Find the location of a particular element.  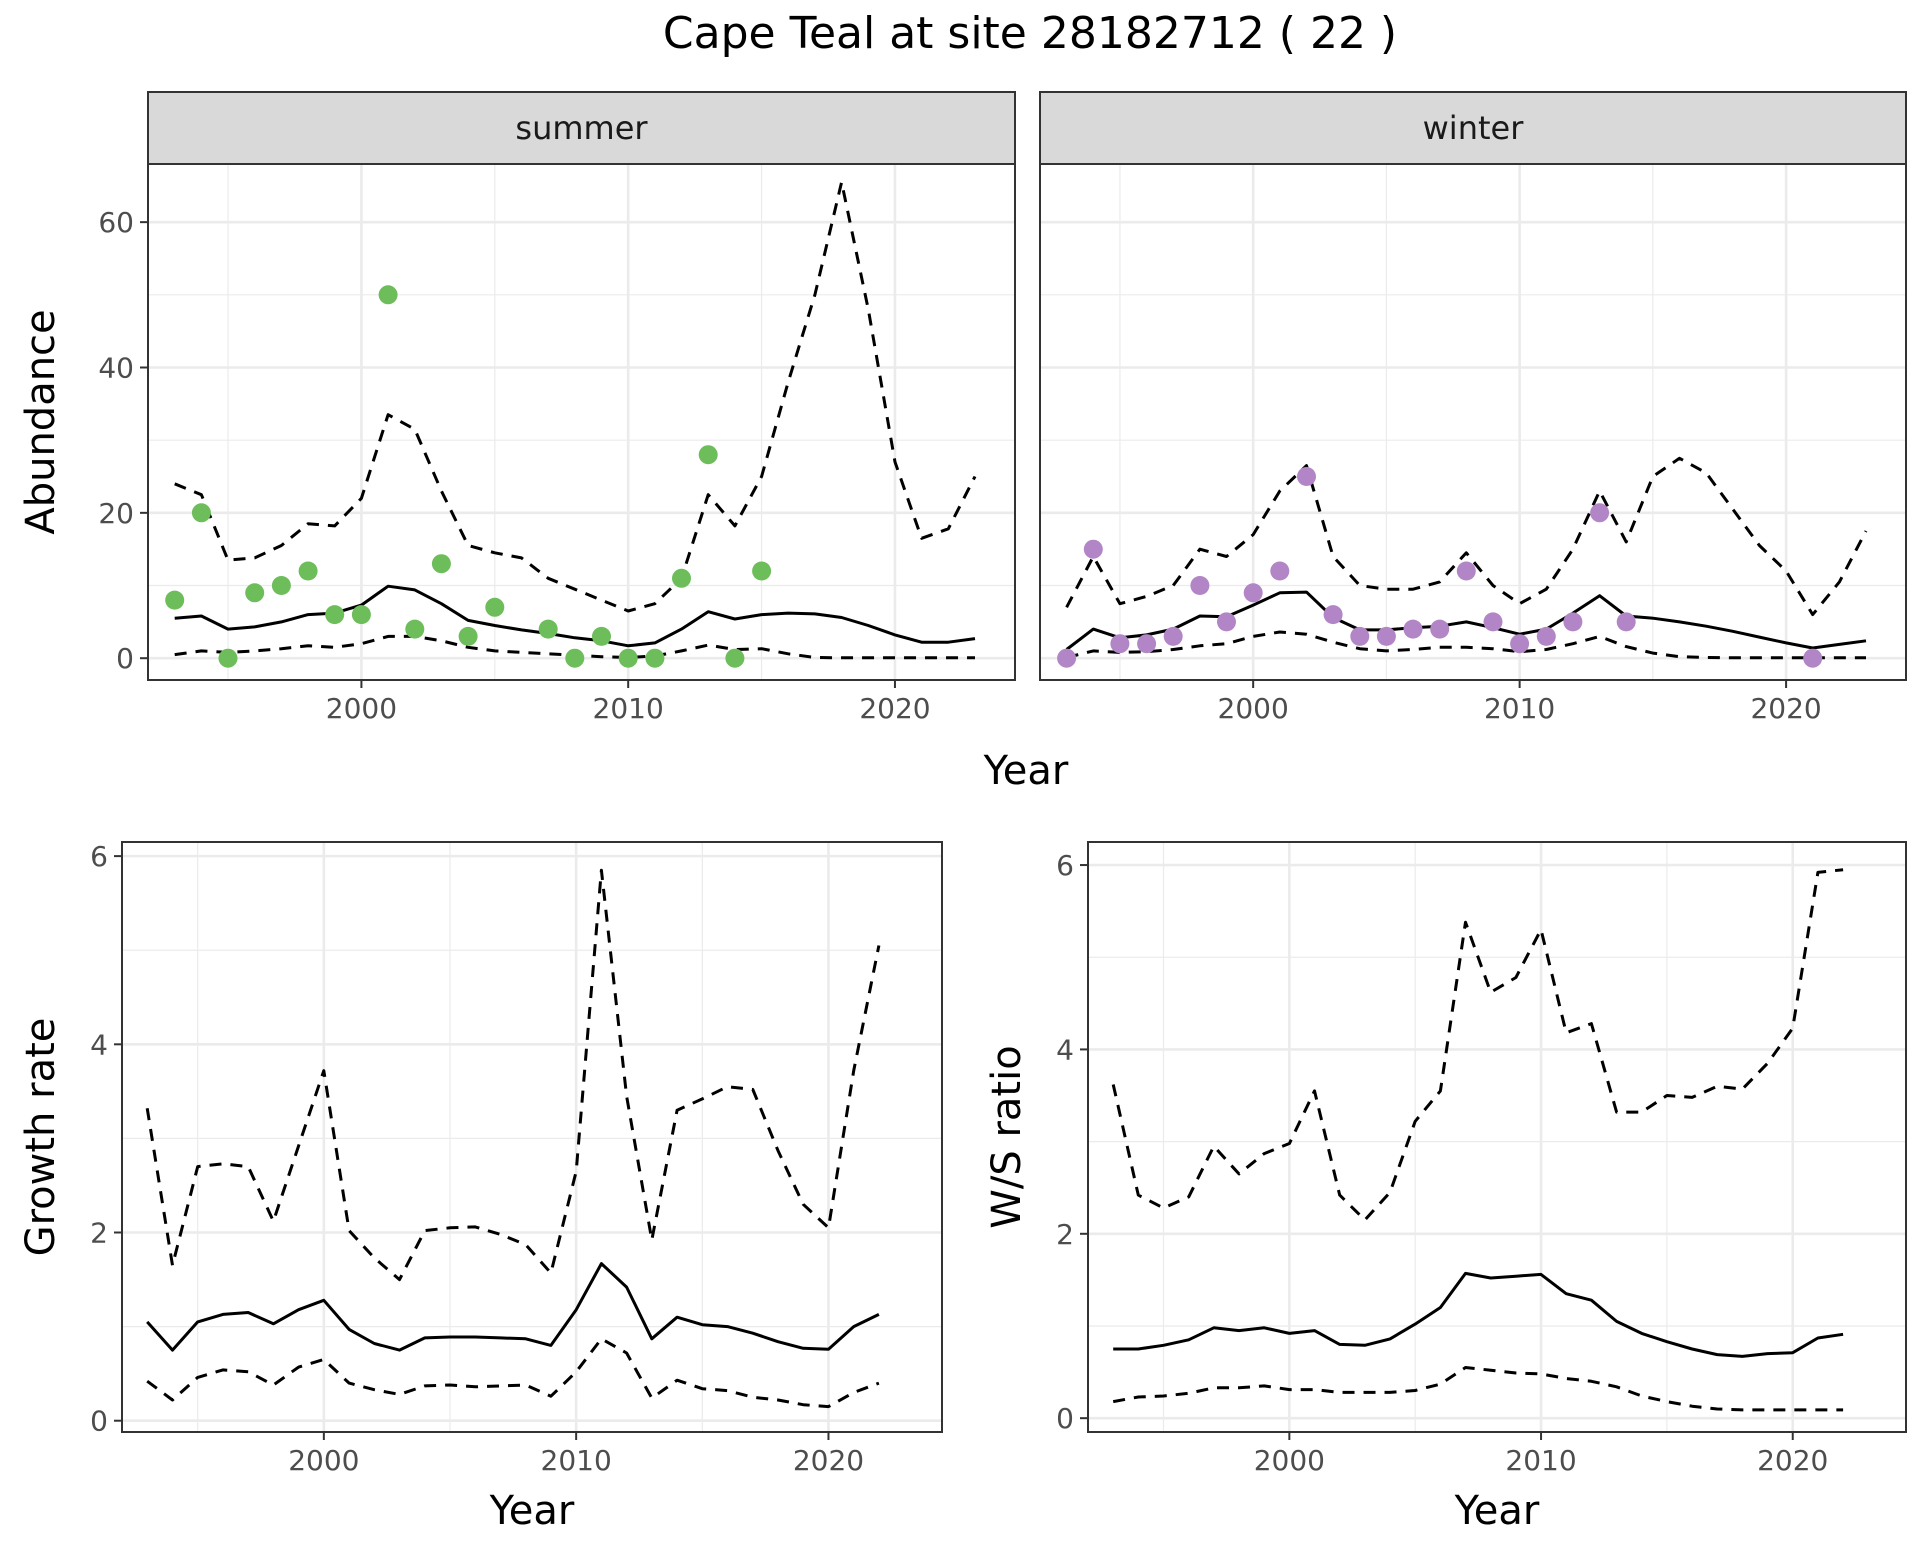

y-axis-title: Growth rate is located at coordinates (41, 1137).